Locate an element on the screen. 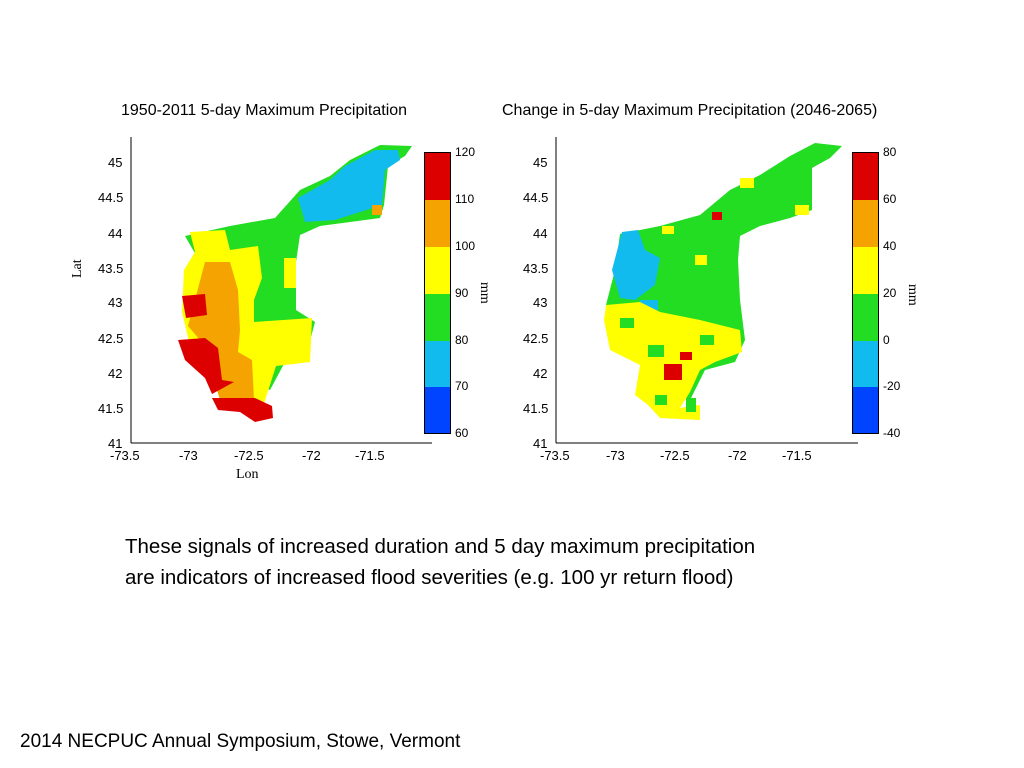 This screenshot has height=768, width=1024. chart-right-xtick: -73 is located at coordinates (615, 455).